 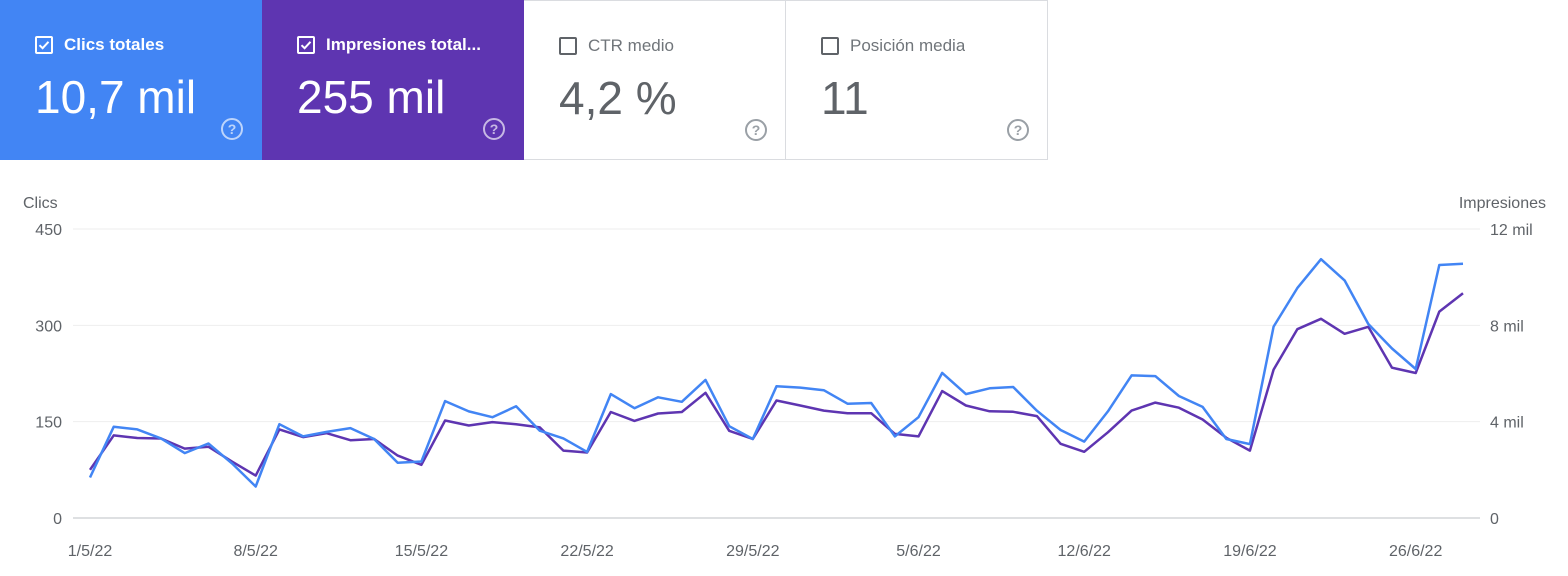 What do you see at coordinates (618, 98) in the screenshot?
I see `metric-value: 4,2 %` at bounding box center [618, 98].